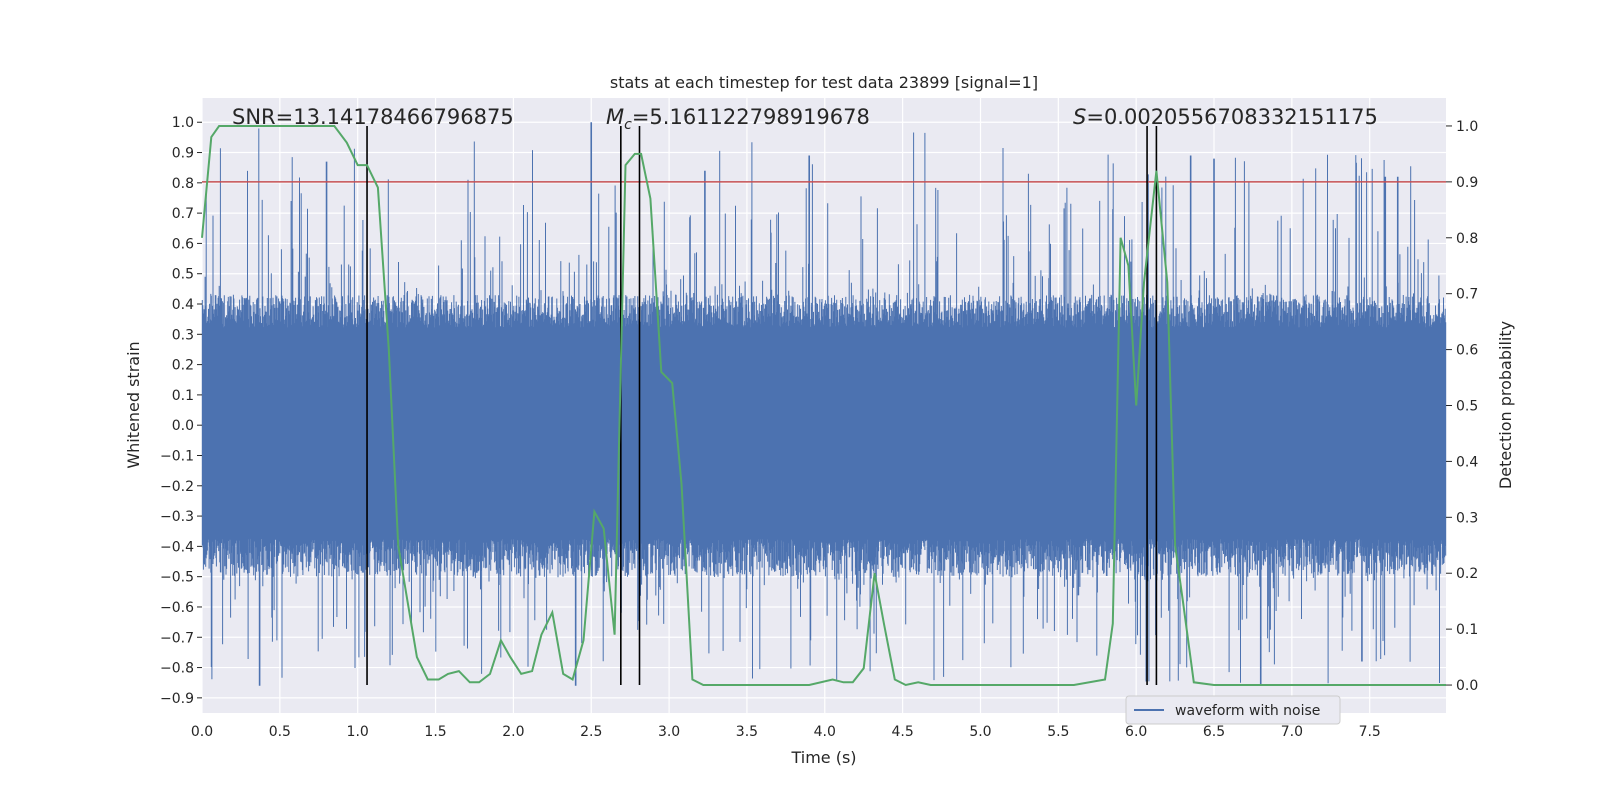  What do you see at coordinates (1058, 732) in the screenshot?
I see `x-tick-label: 5.5` at bounding box center [1058, 732].